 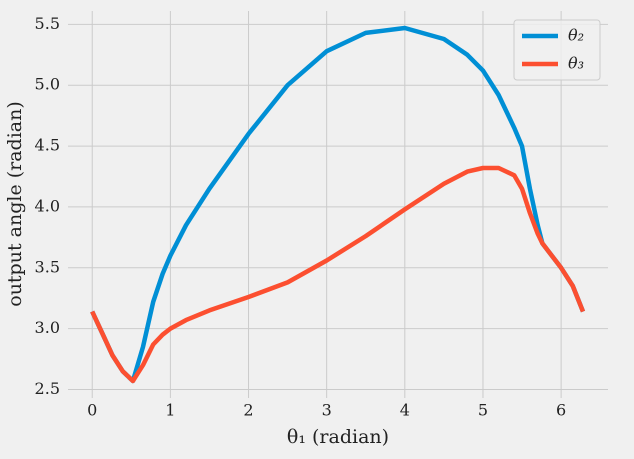 I want to click on x-tick-label: 4, so click(x=405, y=410).